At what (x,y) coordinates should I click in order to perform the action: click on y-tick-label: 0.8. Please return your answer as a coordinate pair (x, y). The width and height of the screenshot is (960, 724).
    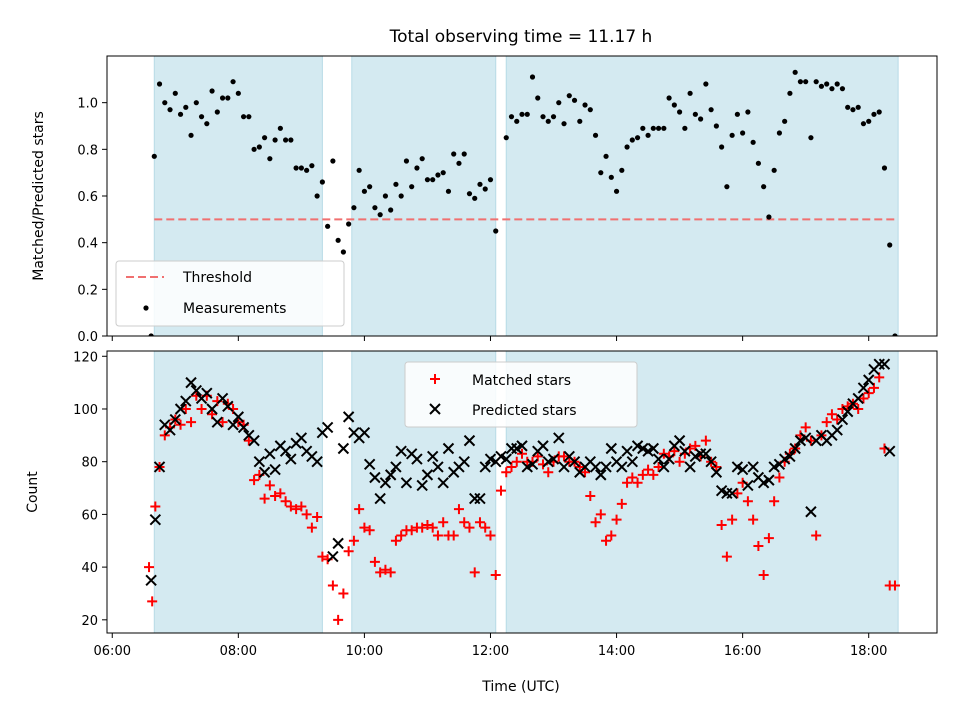
    Looking at the image, I should click on (87, 150).